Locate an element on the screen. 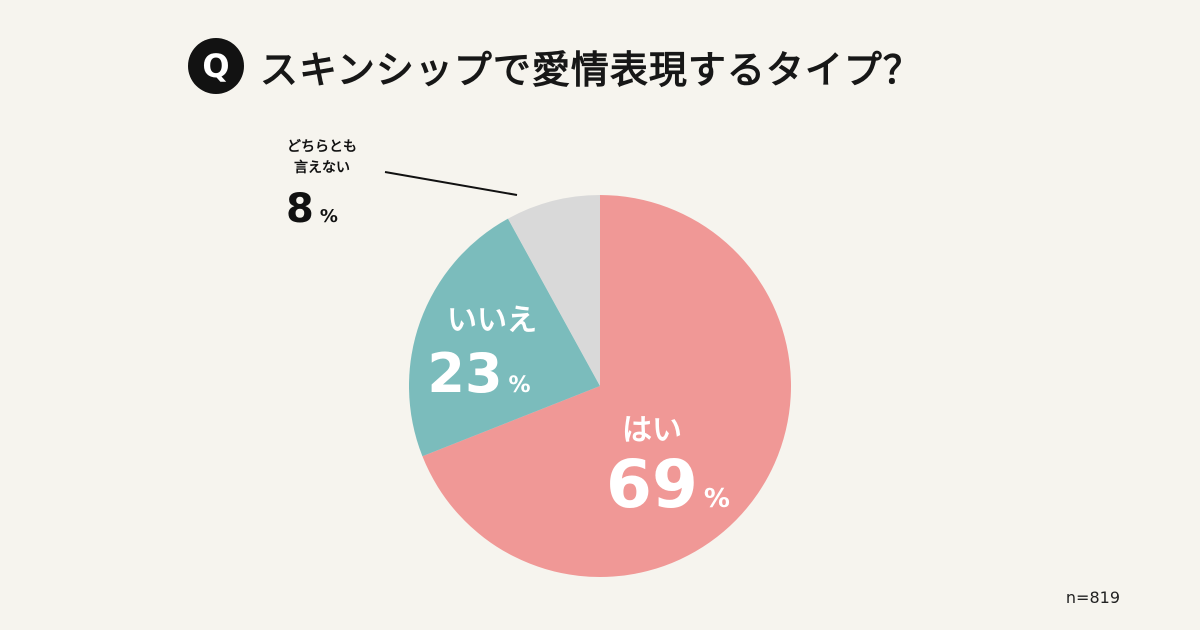 The image size is (1200, 630). pie-slice-neither is located at coordinates (553, 290).